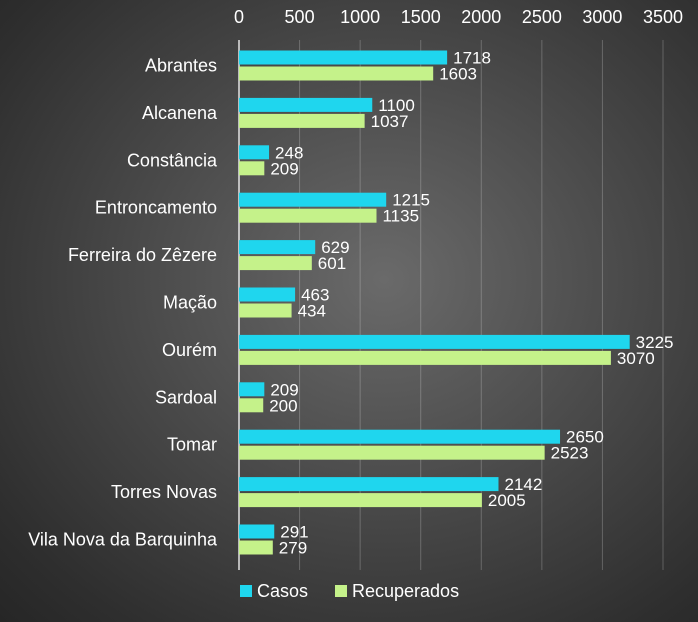 This screenshot has width=698, height=622. I want to click on data-label: 434, so click(312, 311).